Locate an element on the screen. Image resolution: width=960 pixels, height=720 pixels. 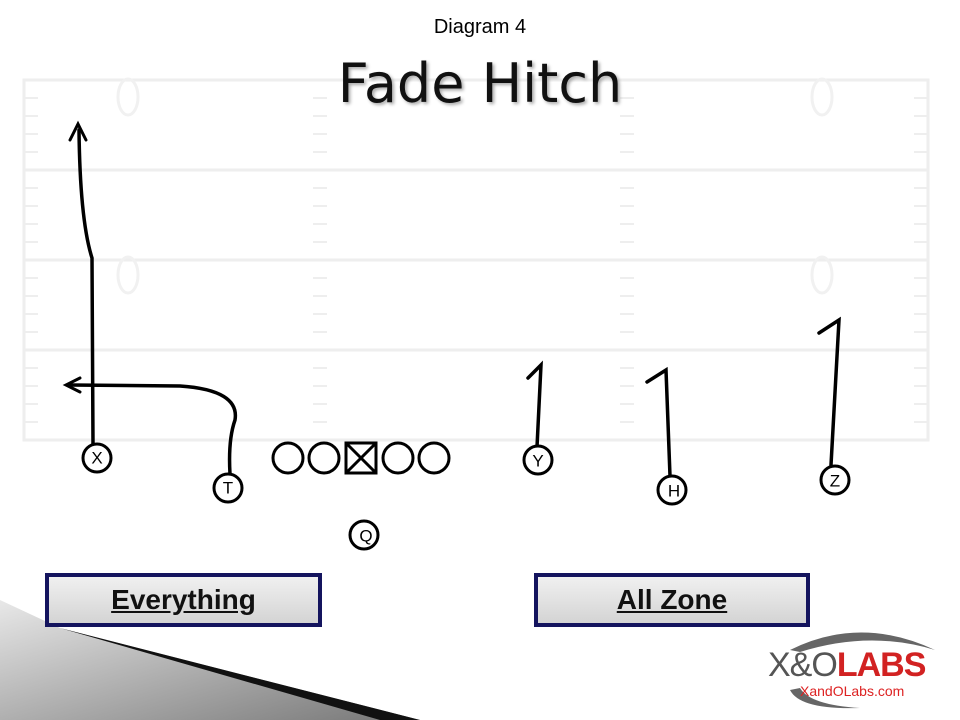
player-q is located at coordinates (364, 535).